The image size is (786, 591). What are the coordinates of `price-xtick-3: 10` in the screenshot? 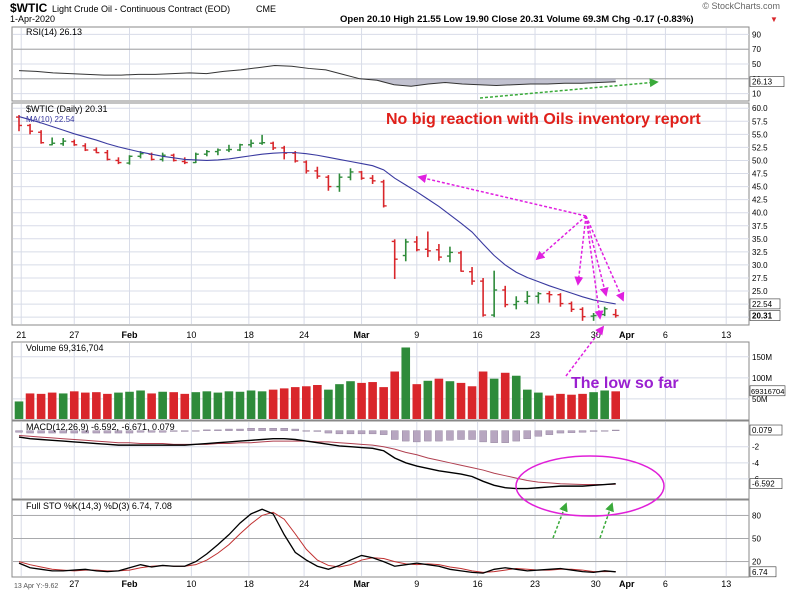 It's located at (191, 335).